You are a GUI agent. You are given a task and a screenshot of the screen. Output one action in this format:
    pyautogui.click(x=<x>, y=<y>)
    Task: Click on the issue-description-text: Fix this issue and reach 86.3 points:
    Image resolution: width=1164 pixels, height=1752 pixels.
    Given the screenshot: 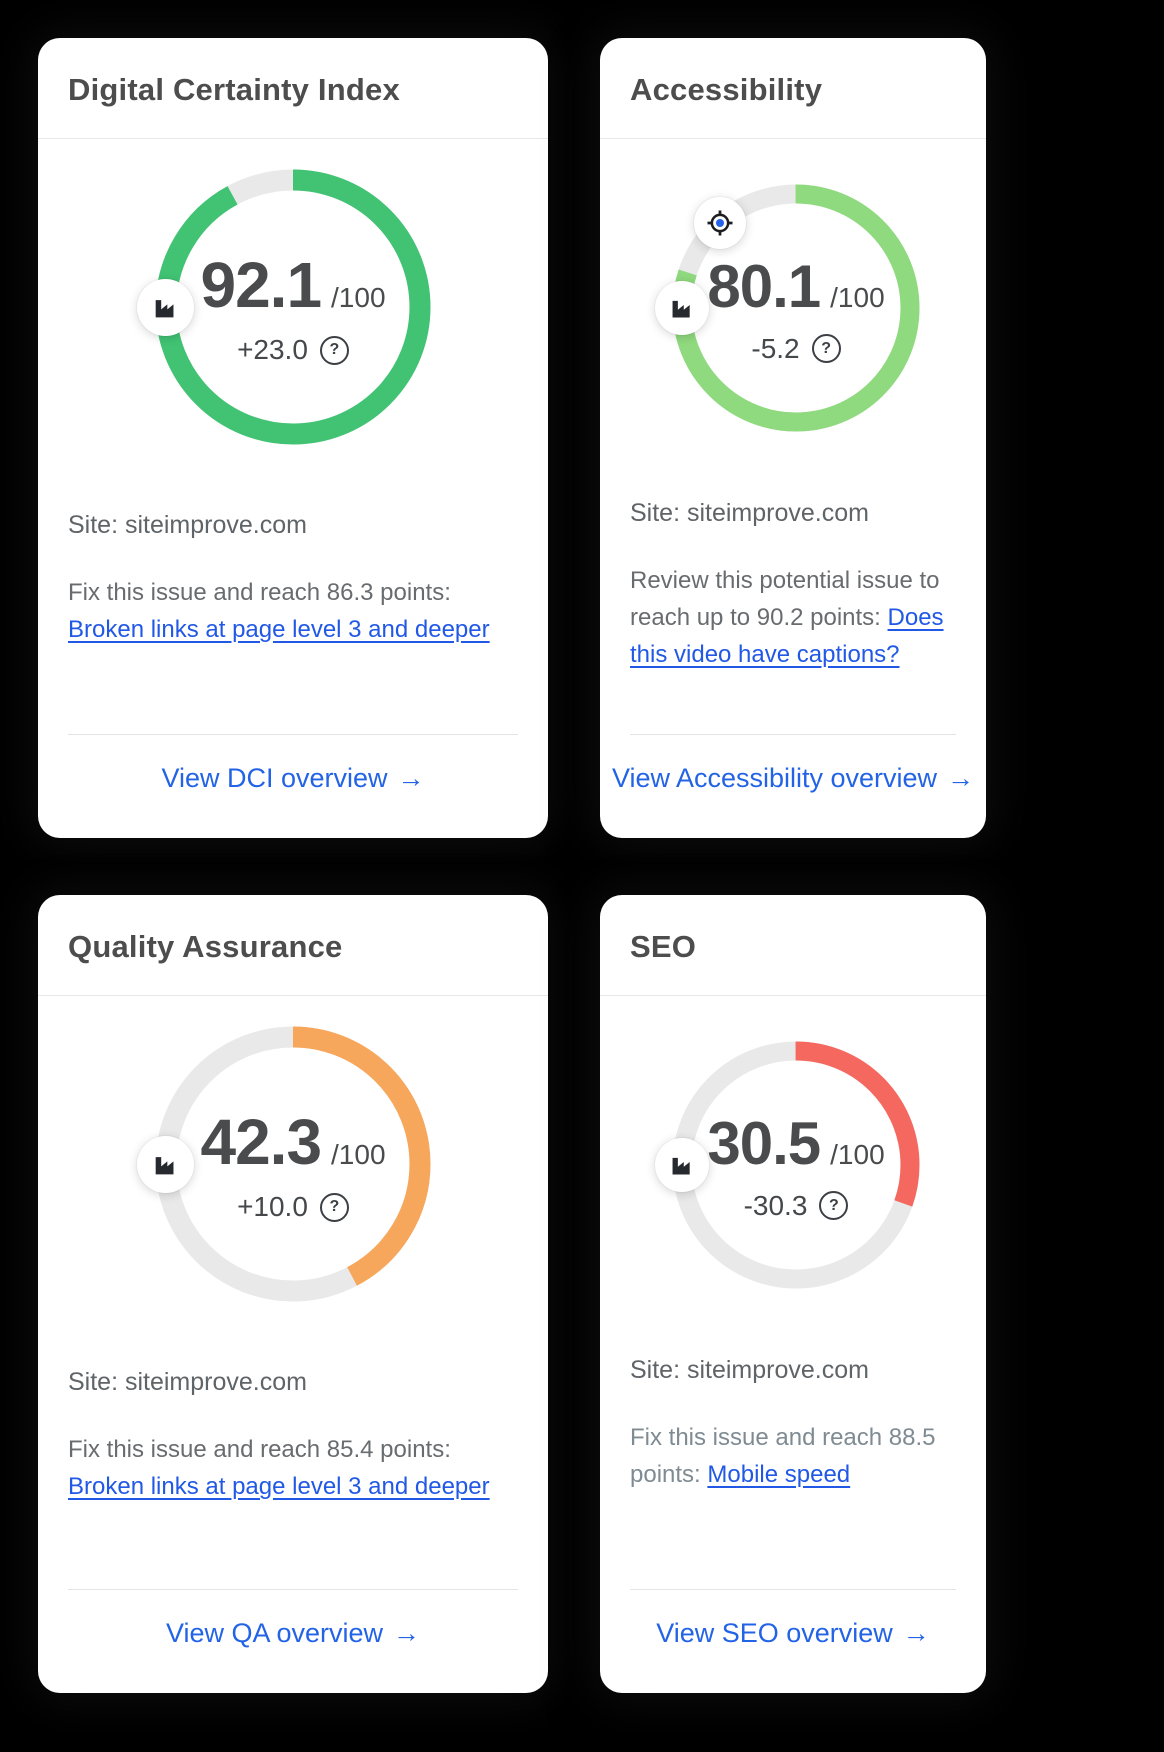 What is the action you would take?
    pyautogui.click(x=259, y=592)
    